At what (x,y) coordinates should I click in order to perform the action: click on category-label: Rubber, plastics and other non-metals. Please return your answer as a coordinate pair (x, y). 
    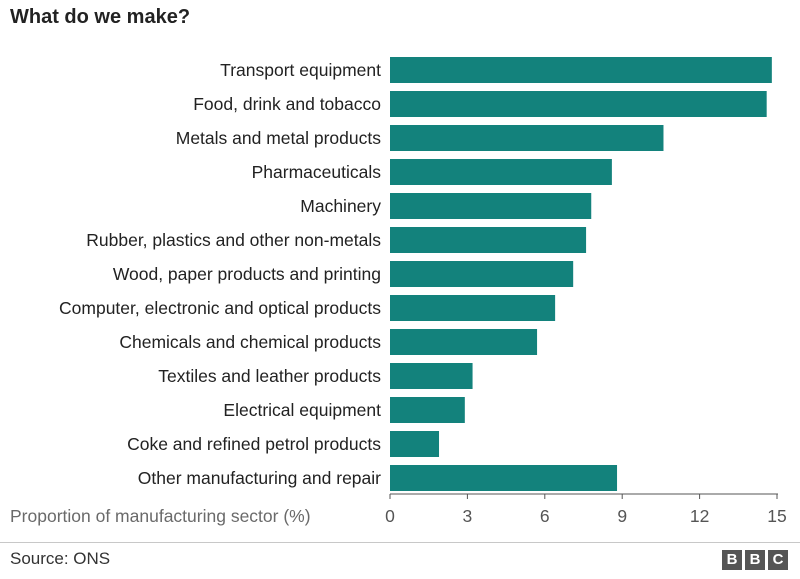
    Looking at the image, I should click on (233, 240).